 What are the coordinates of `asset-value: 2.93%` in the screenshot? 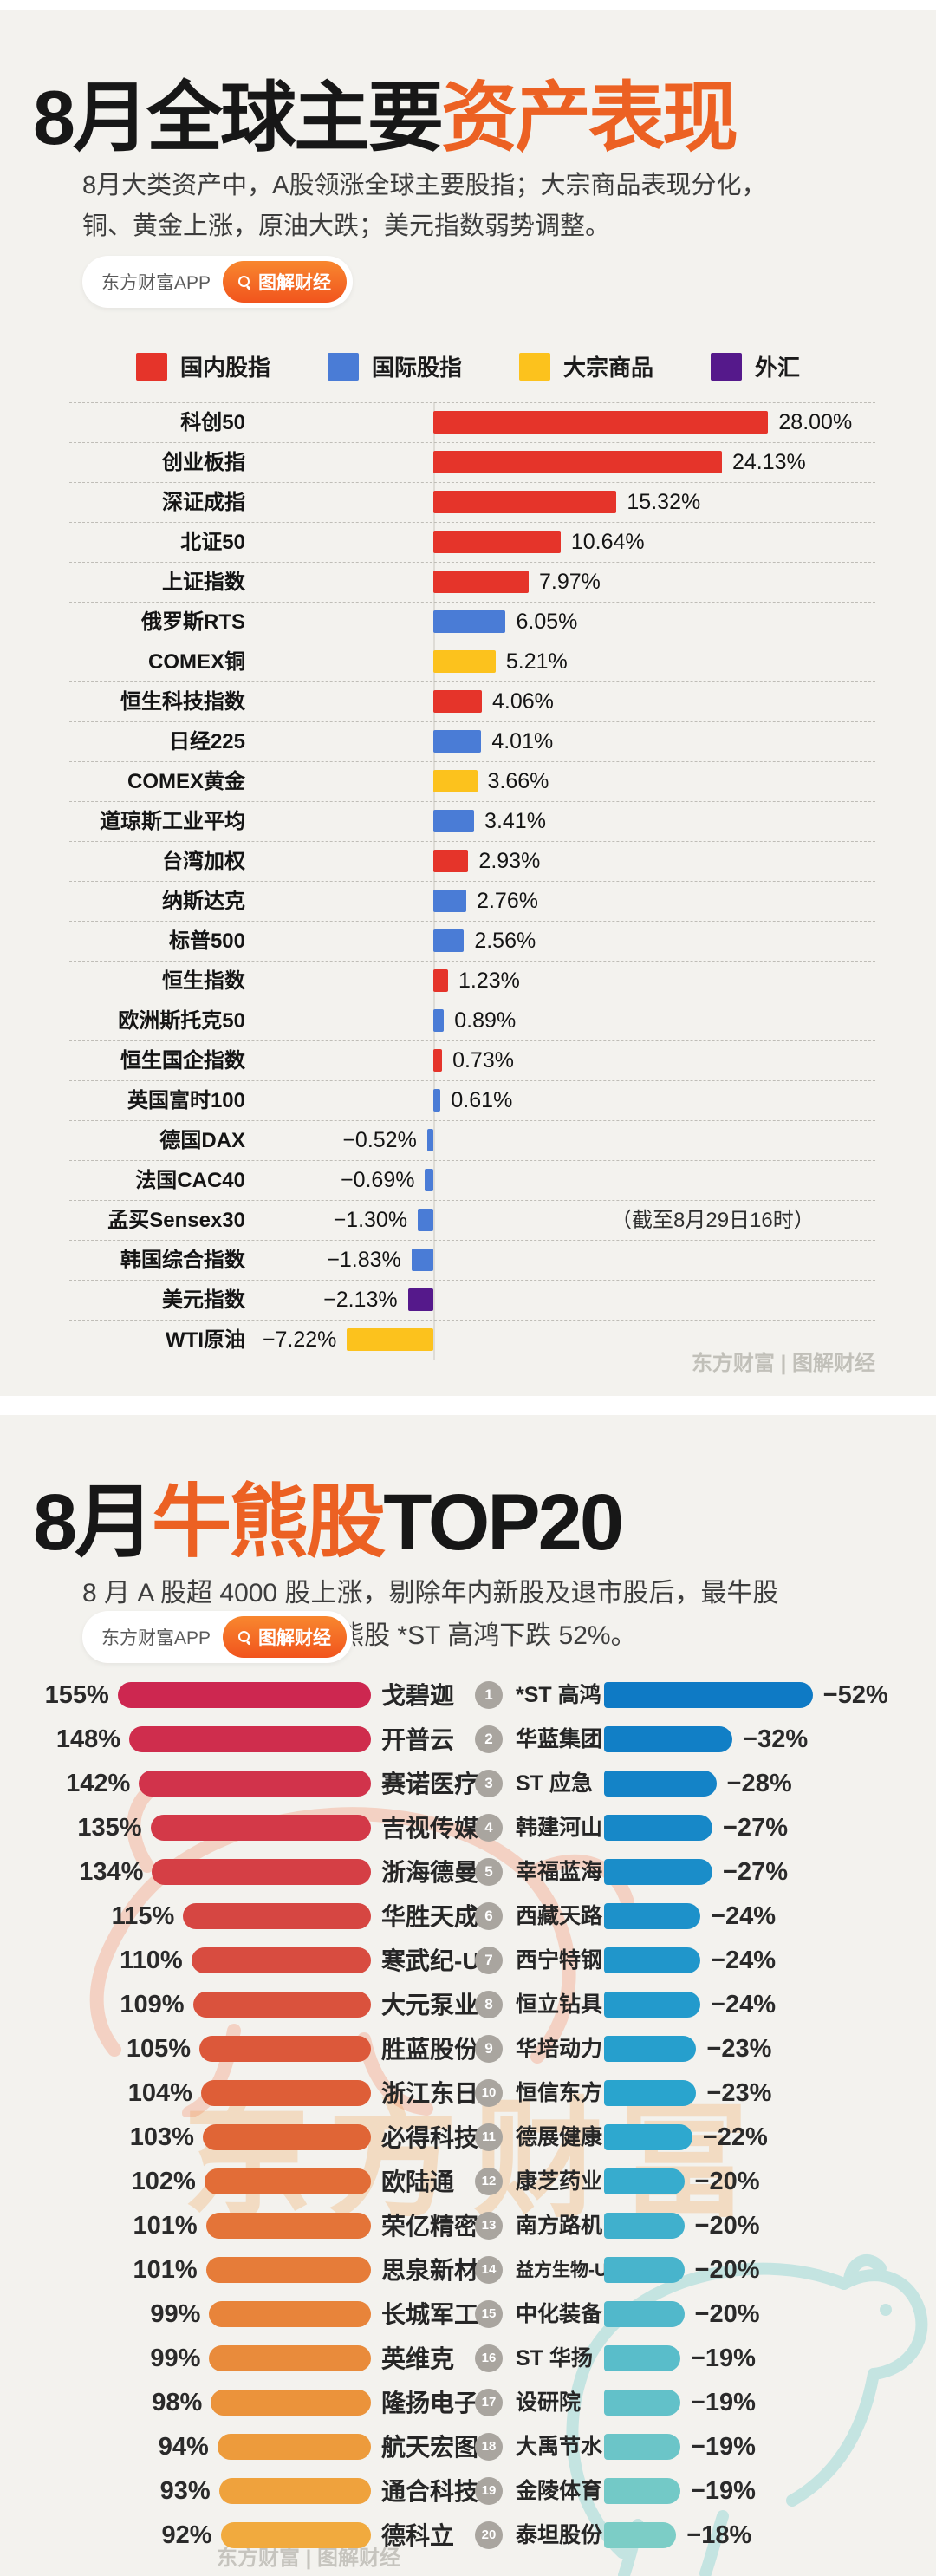 It's located at (509, 861).